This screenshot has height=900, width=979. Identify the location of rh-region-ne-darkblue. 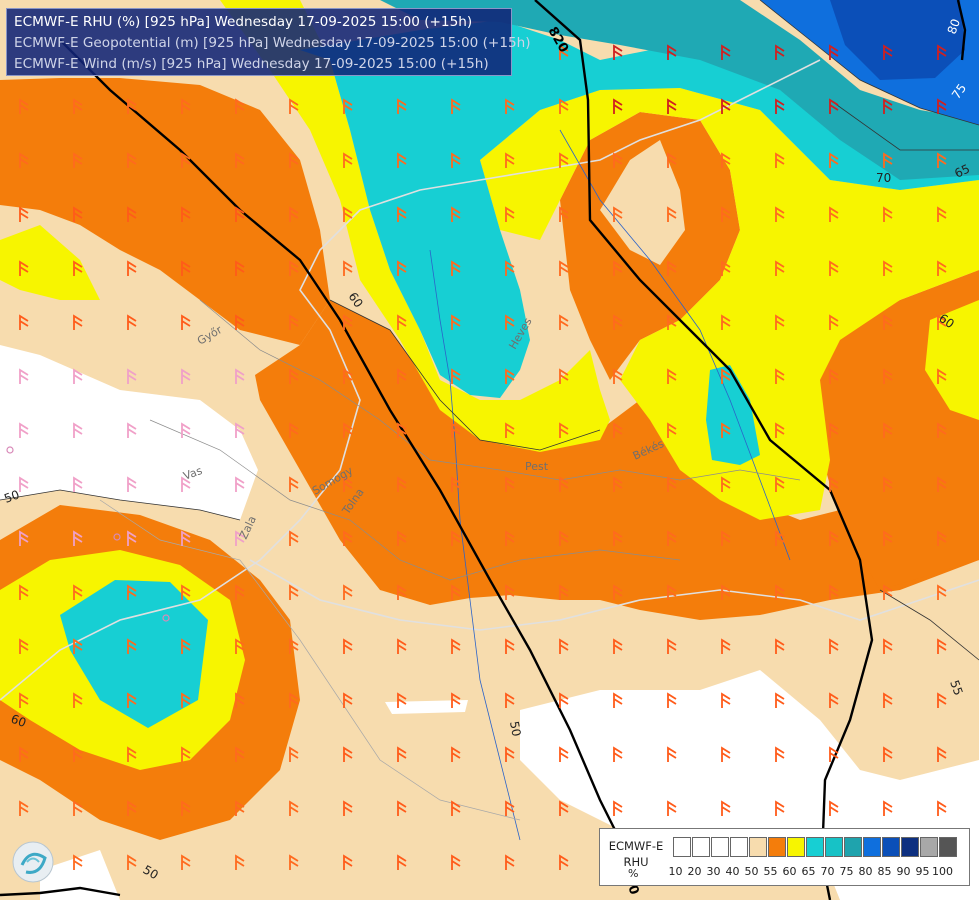
(897, 40).